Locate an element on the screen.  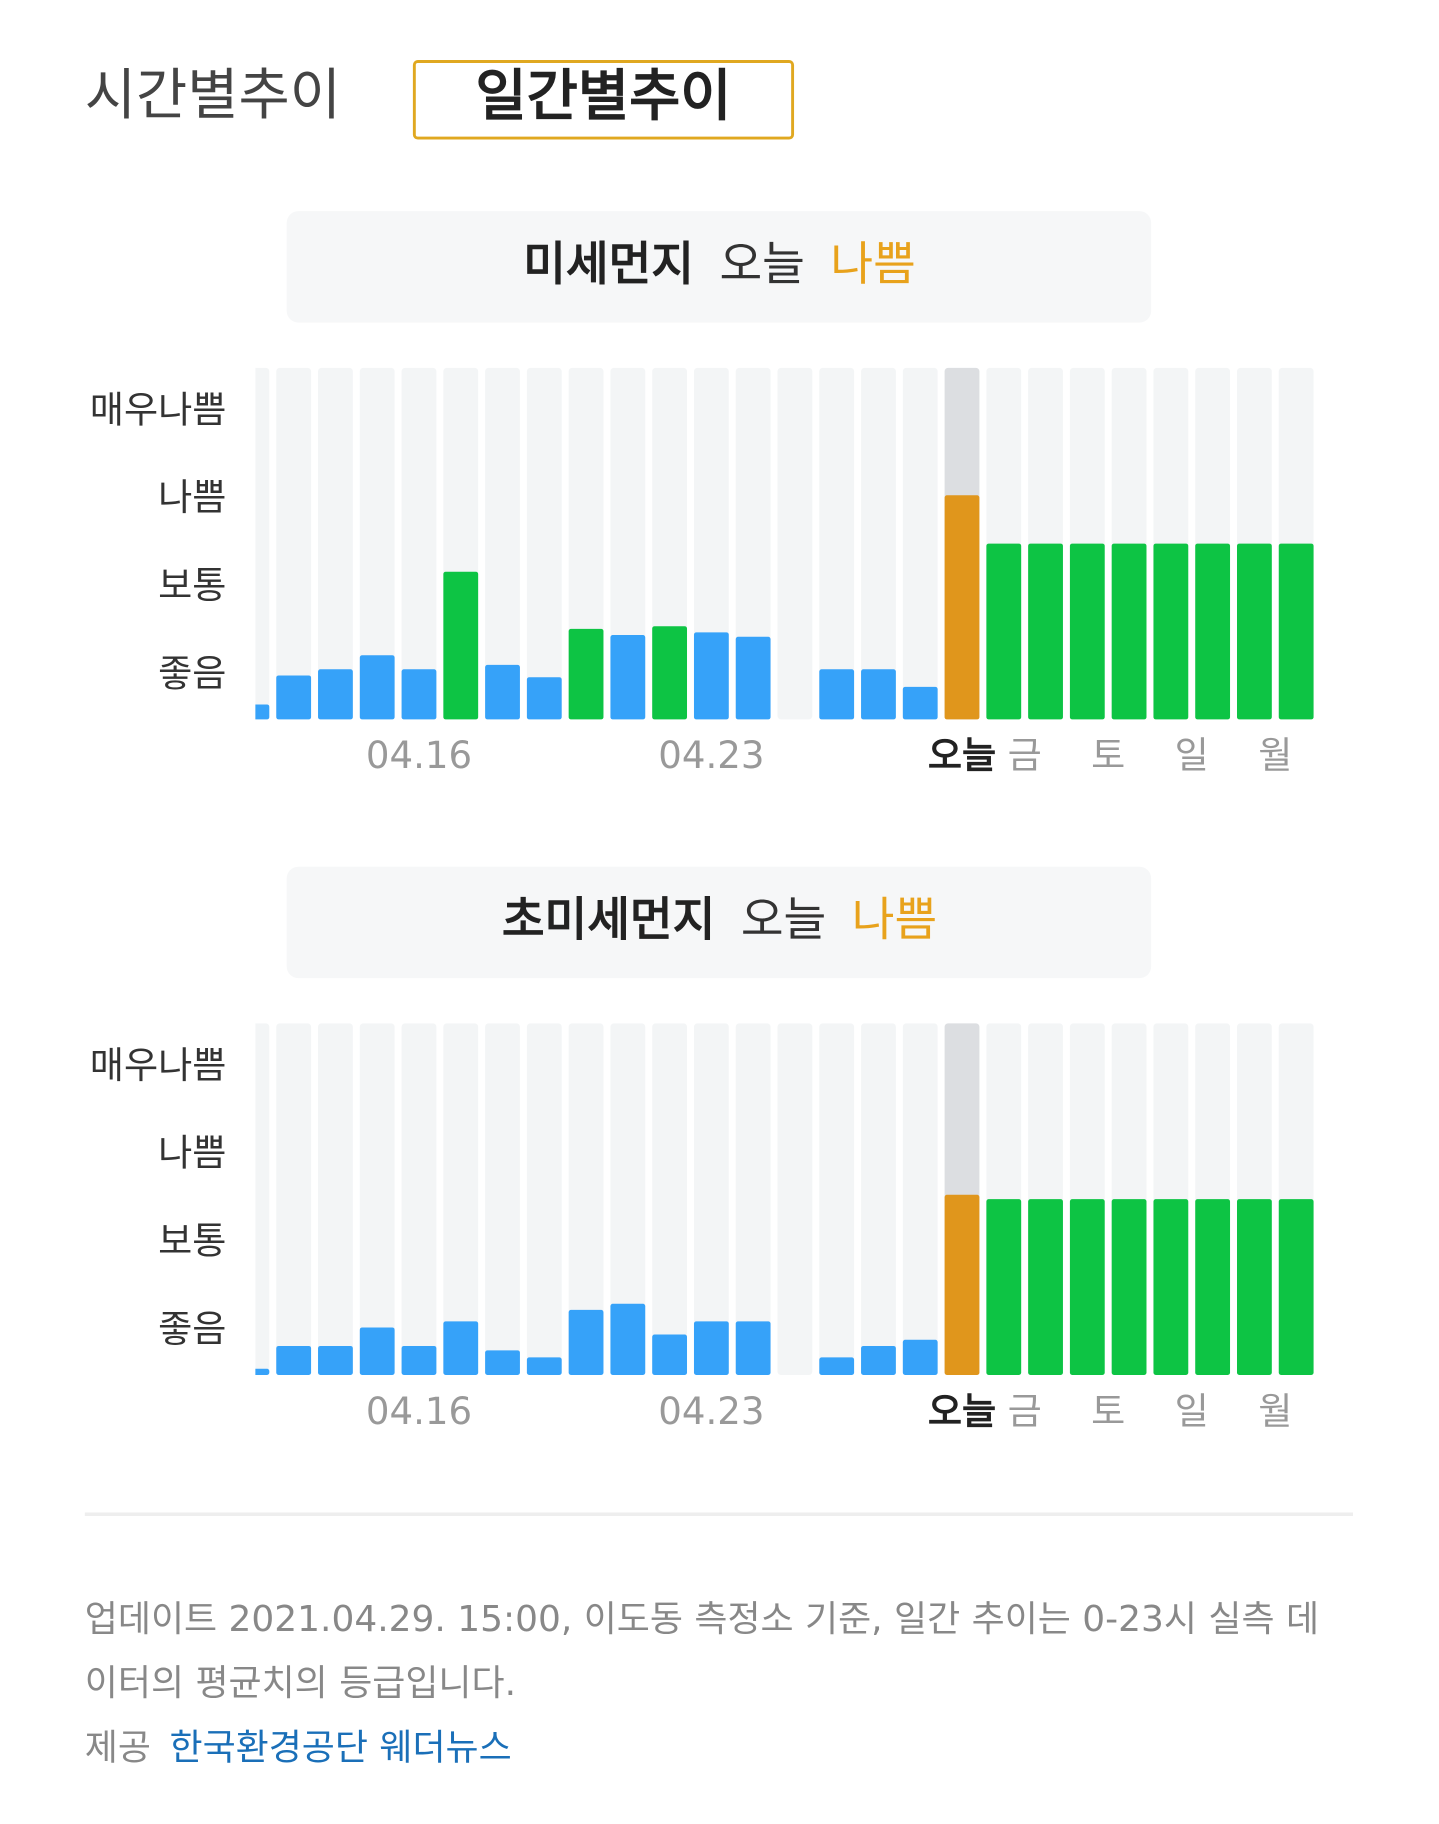
source-link: 한국환경공단 웨더뉴스 is located at coordinates (341, 1748).